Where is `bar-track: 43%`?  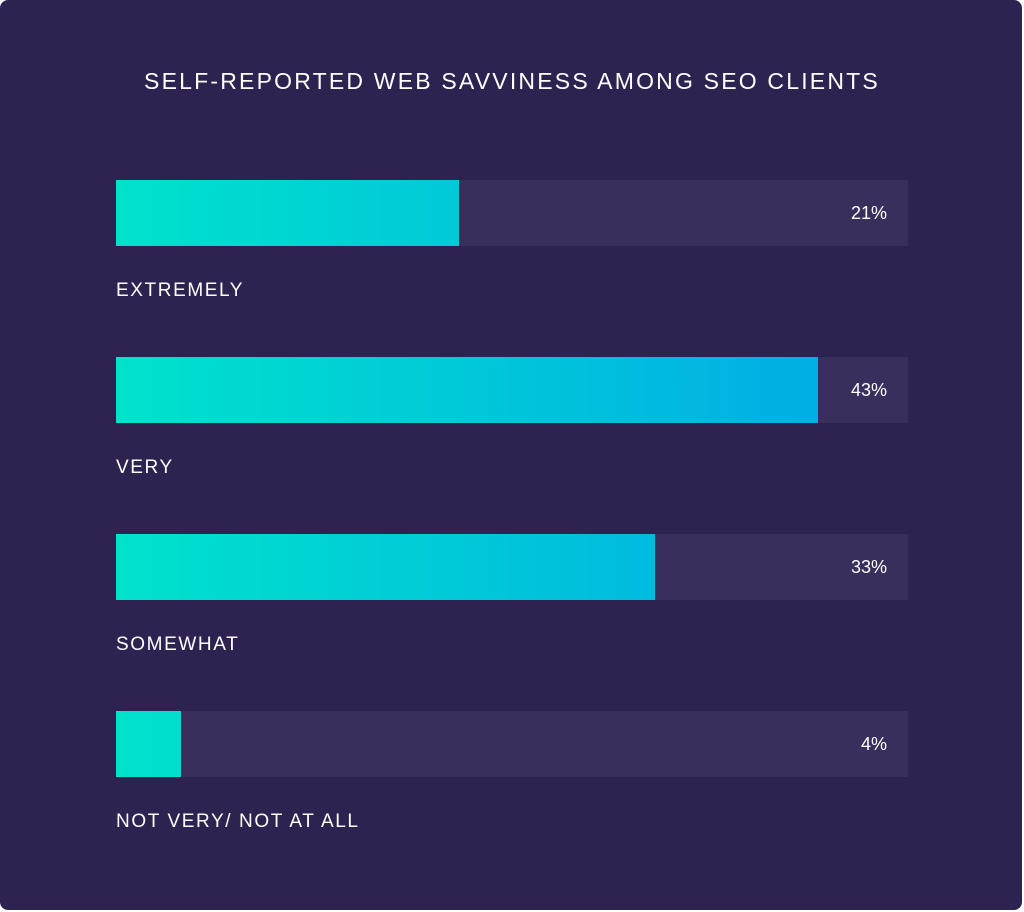 bar-track: 43% is located at coordinates (512, 390).